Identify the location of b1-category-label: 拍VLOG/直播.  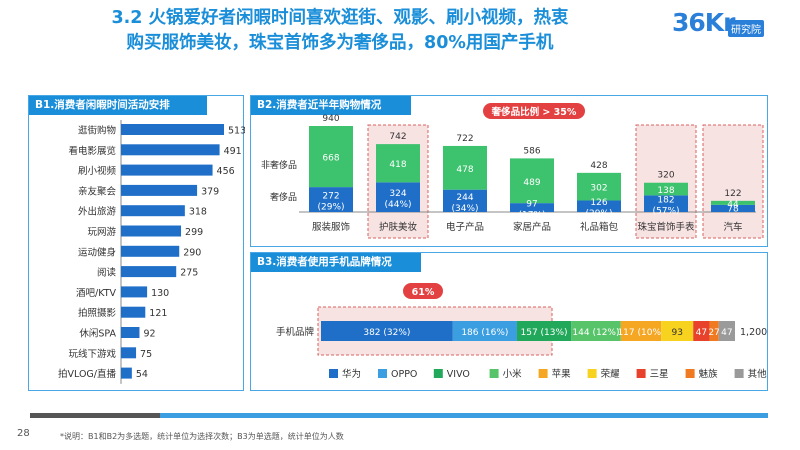
(87, 374).